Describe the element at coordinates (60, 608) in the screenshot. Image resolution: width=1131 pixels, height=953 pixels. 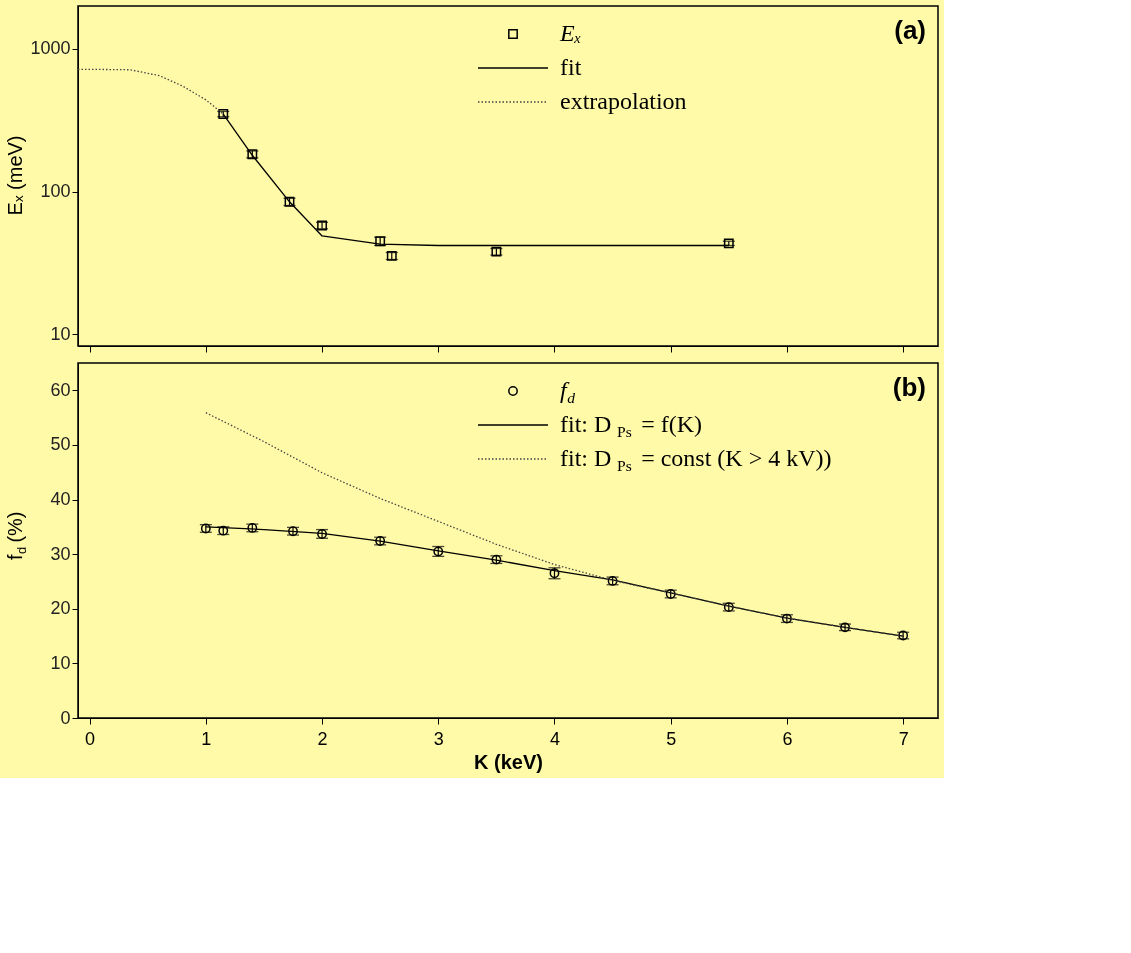
I see `y-tick-label: 20` at that location.